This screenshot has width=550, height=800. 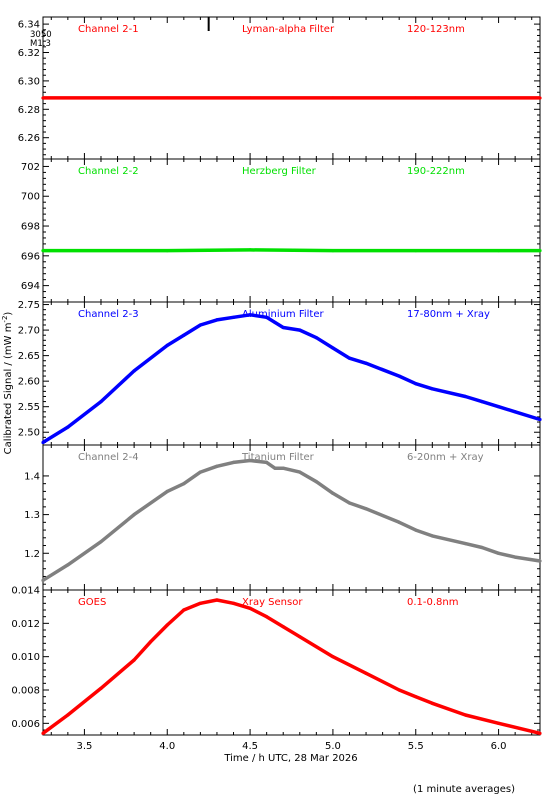 What do you see at coordinates (108, 314) in the screenshot?
I see `channel-label: Channel 2-3` at bounding box center [108, 314].